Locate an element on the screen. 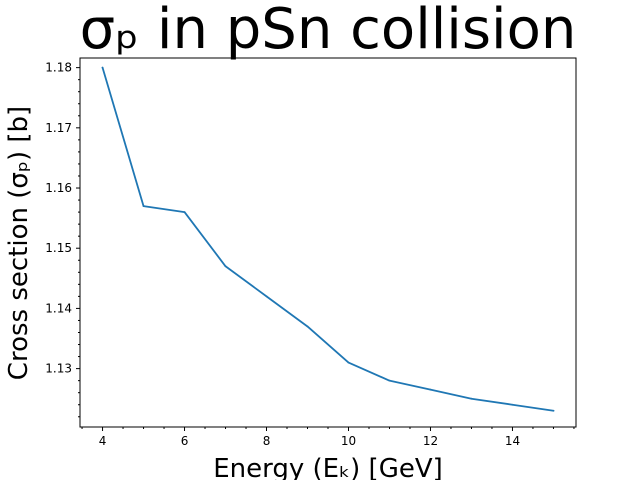 This screenshot has width=640, height=480. x-tick-label: 14 is located at coordinates (512, 441).